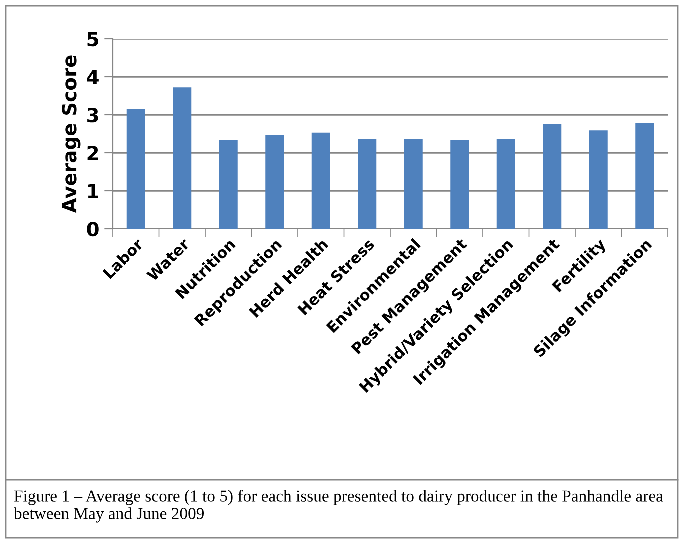 The width and height of the screenshot is (686, 546). Describe the element at coordinates (93, 77) in the screenshot. I see `y-tick-label: 4` at that location.